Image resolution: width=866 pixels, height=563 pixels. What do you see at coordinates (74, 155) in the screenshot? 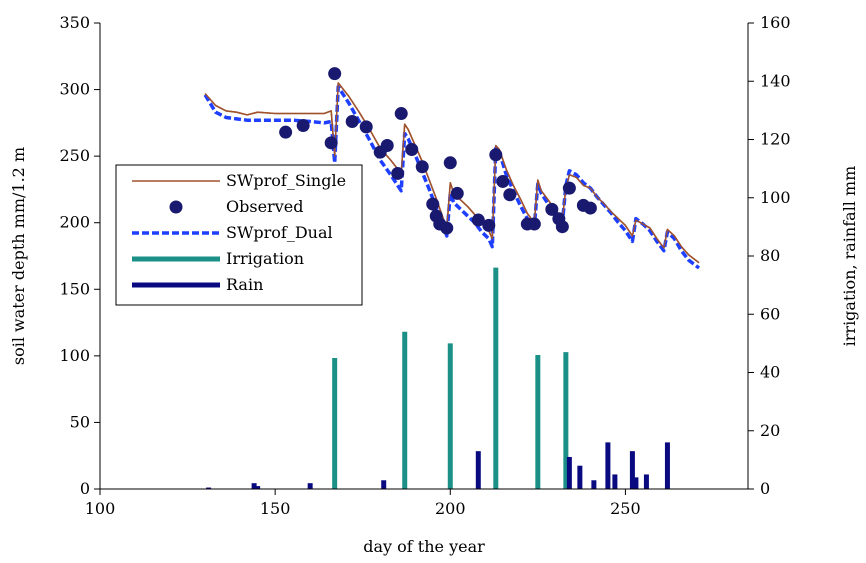
I see `y-left-tick-label: 250` at bounding box center [74, 155].